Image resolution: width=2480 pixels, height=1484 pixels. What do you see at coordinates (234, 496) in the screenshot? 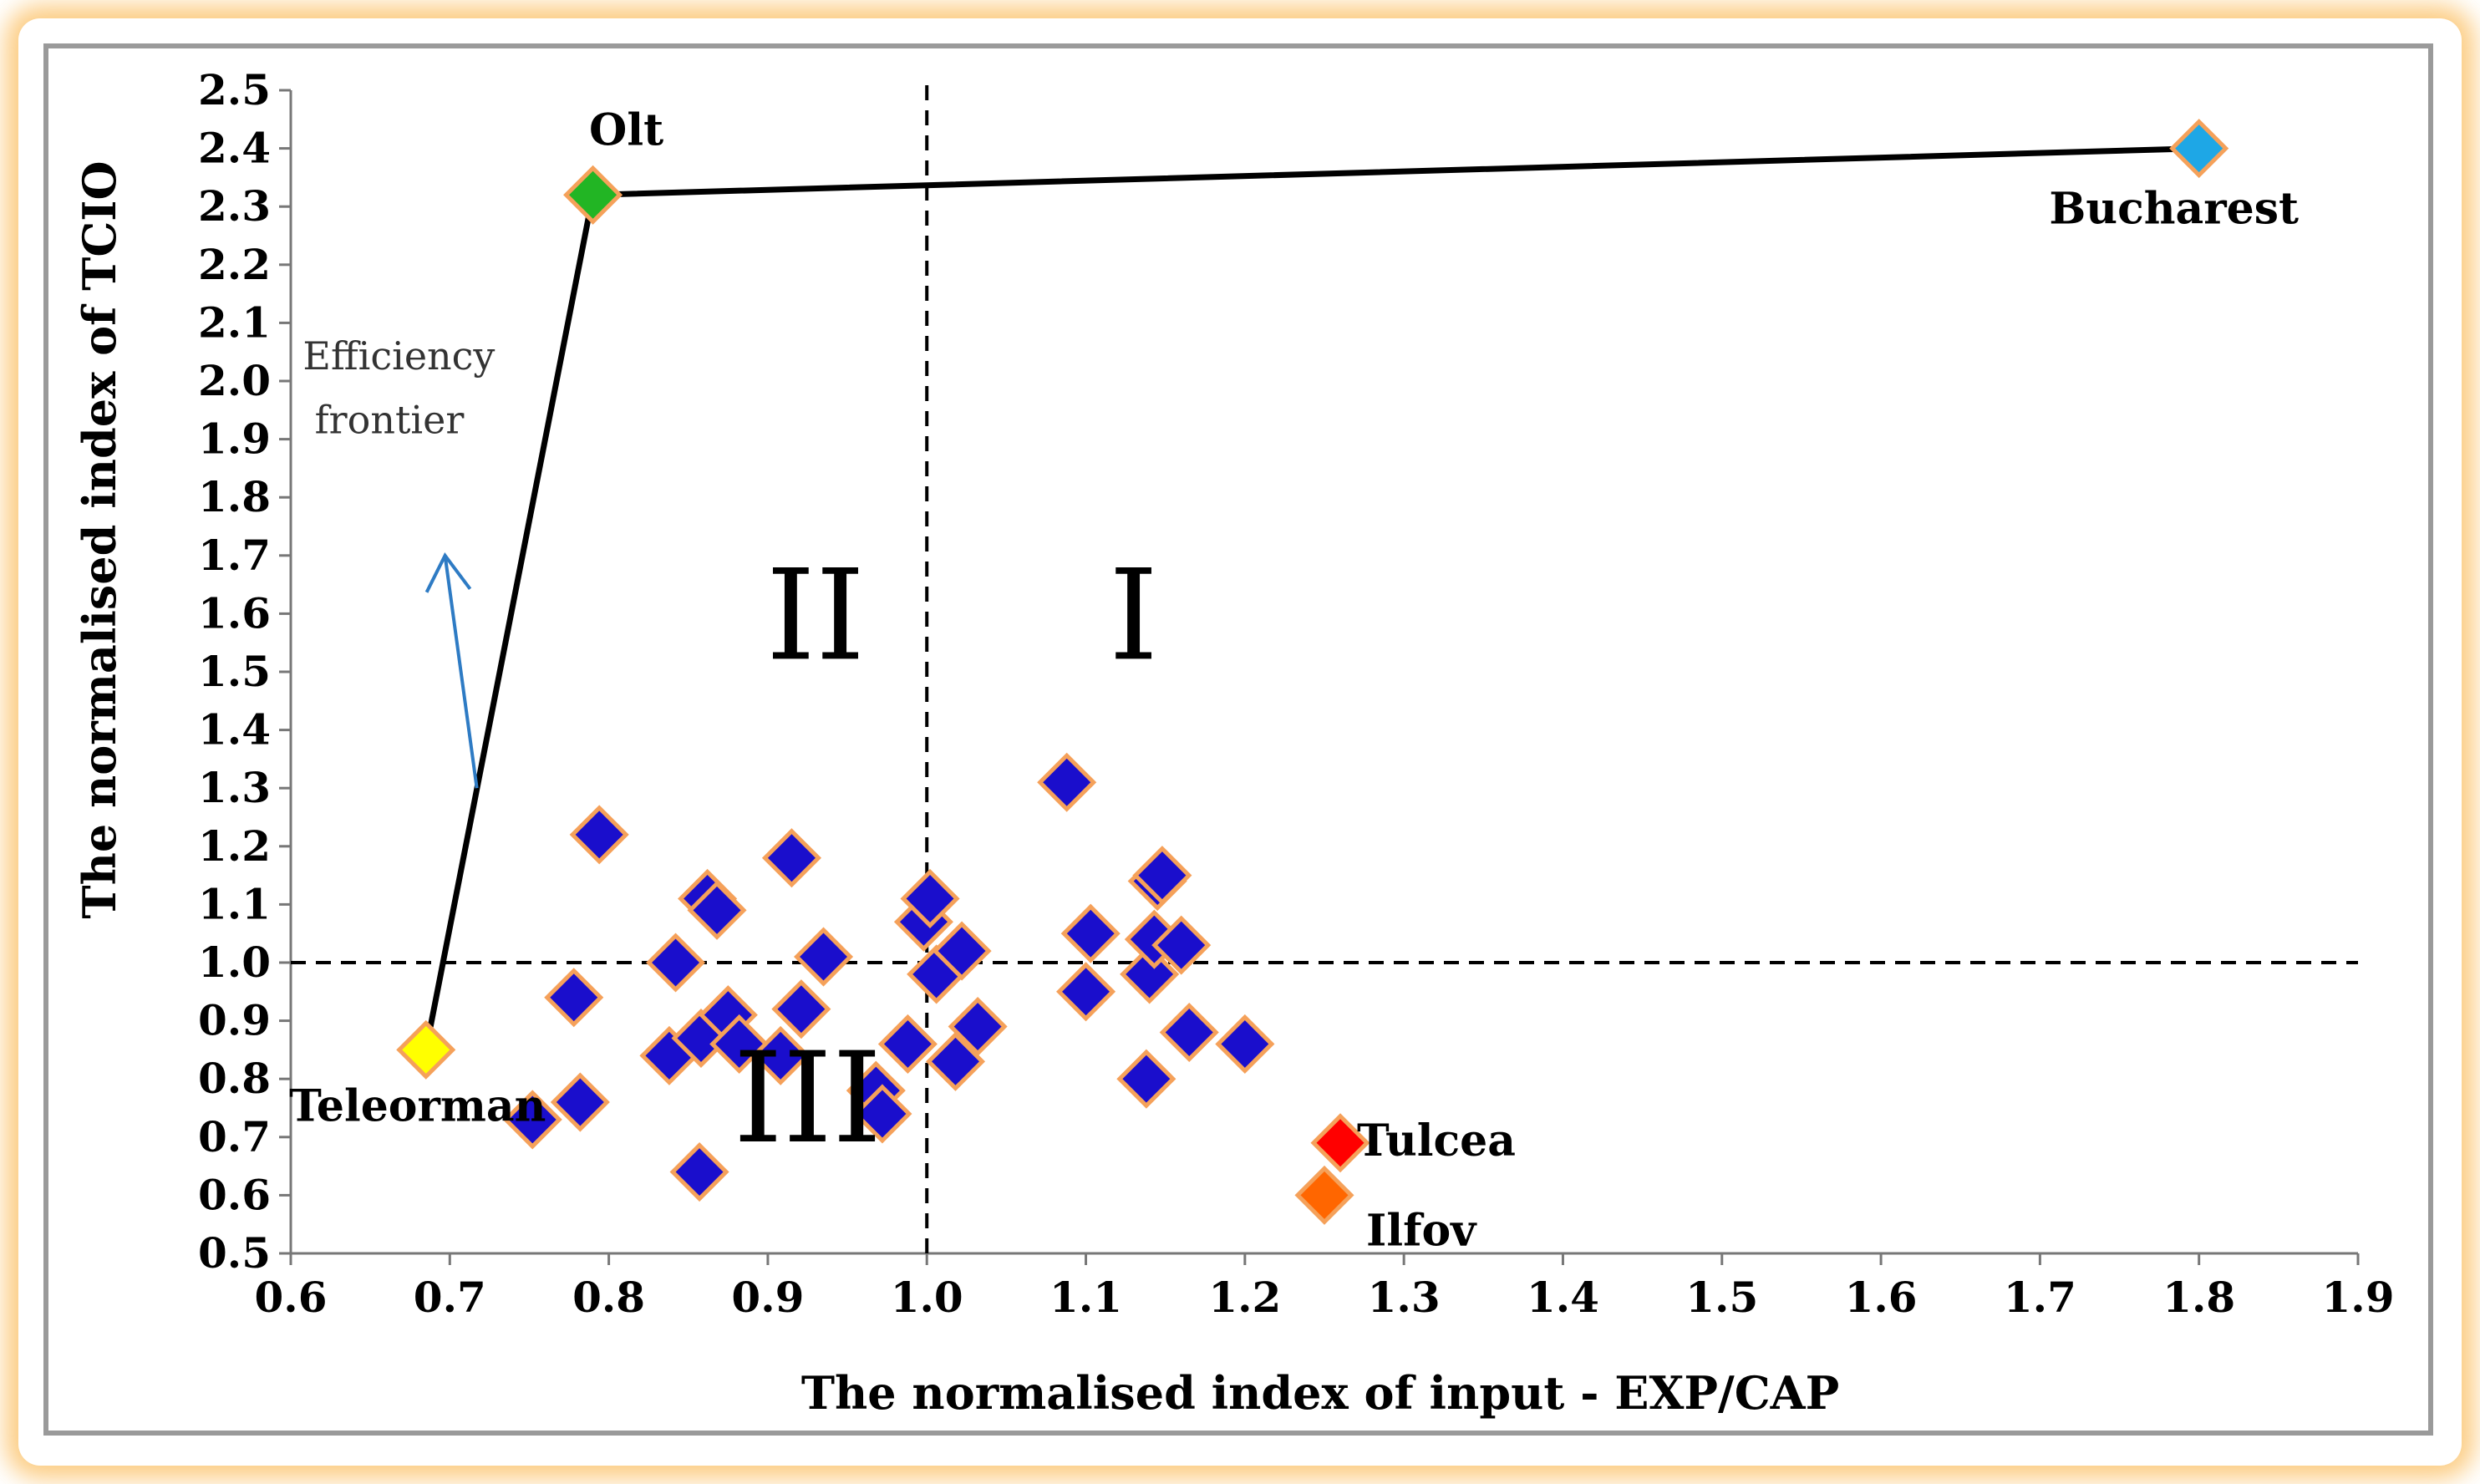
I see `y-tick-label: 1.8` at bounding box center [234, 496].